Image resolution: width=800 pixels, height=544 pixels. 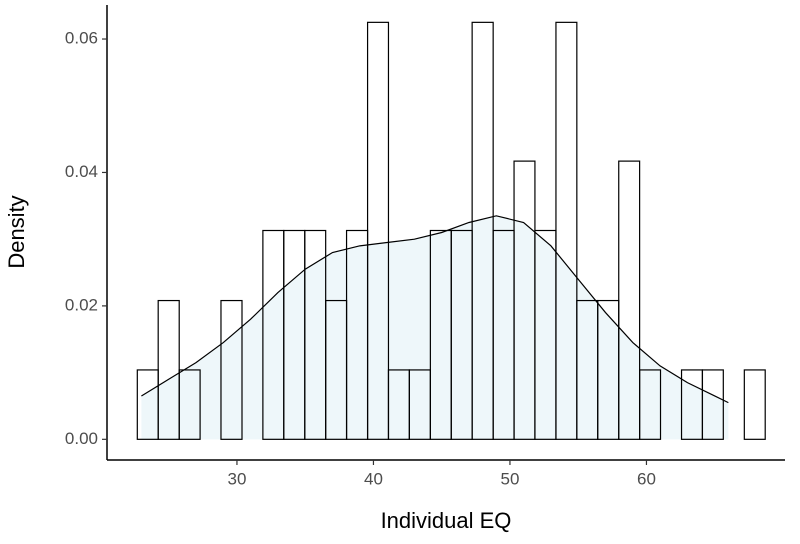 What do you see at coordinates (446, 520) in the screenshot?
I see `x-axis-title: Individual EQ` at bounding box center [446, 520].